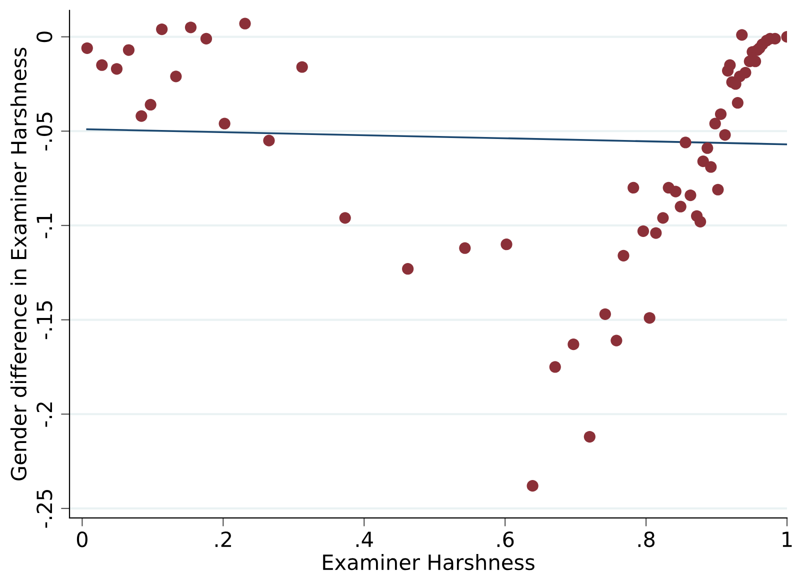 This screenshot has width=799, height=578. I want to click on y-tick-label: 0, so click(44, 37).